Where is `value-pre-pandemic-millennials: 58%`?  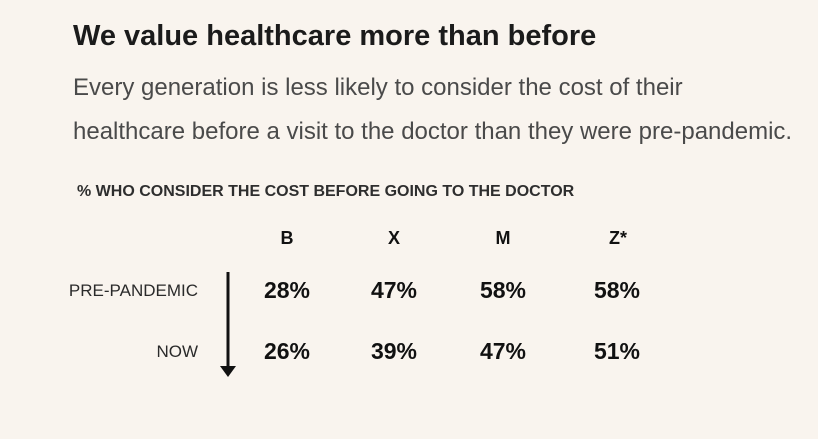 value-pre-pandemic-millennials: 58% is located at coordinates (503, 290).